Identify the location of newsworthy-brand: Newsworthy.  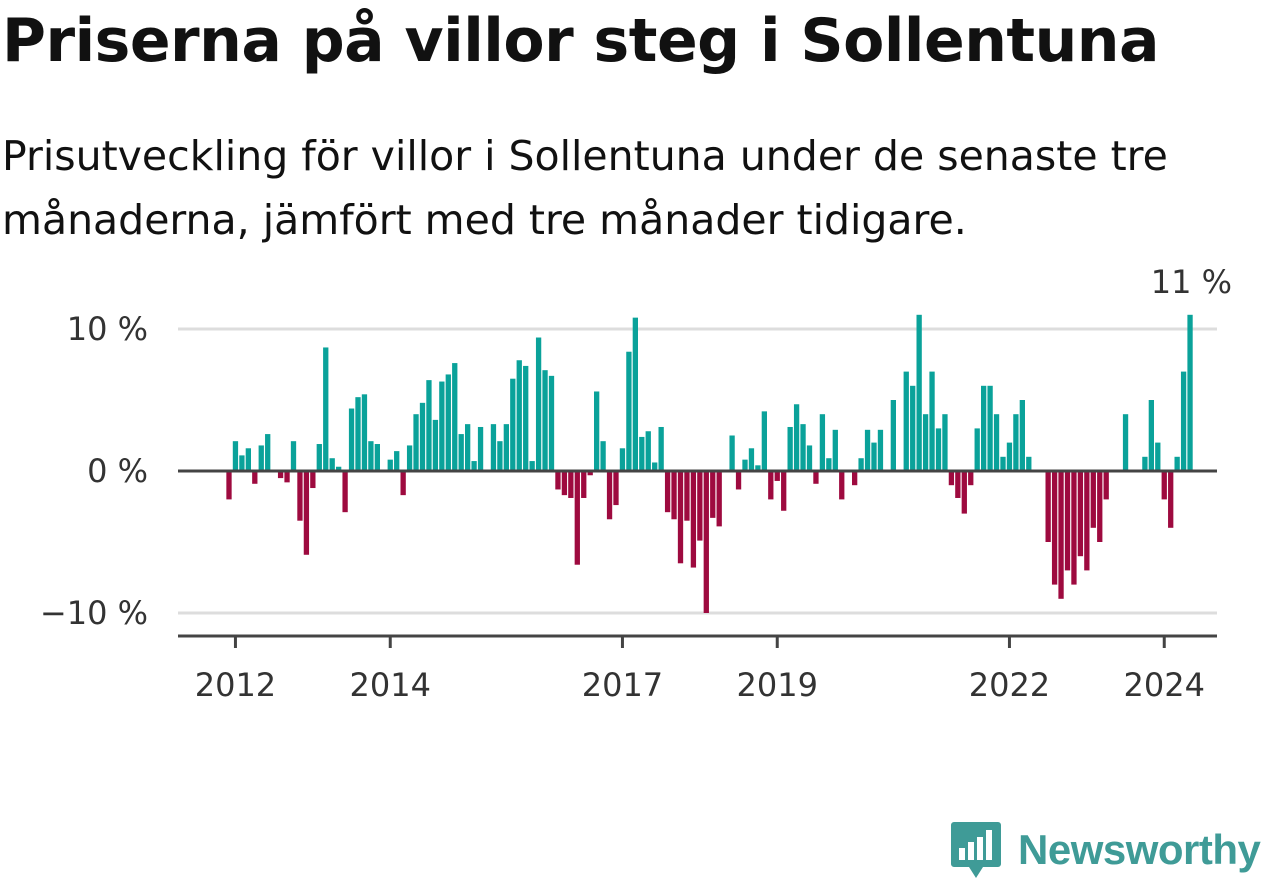
(1105, 850).